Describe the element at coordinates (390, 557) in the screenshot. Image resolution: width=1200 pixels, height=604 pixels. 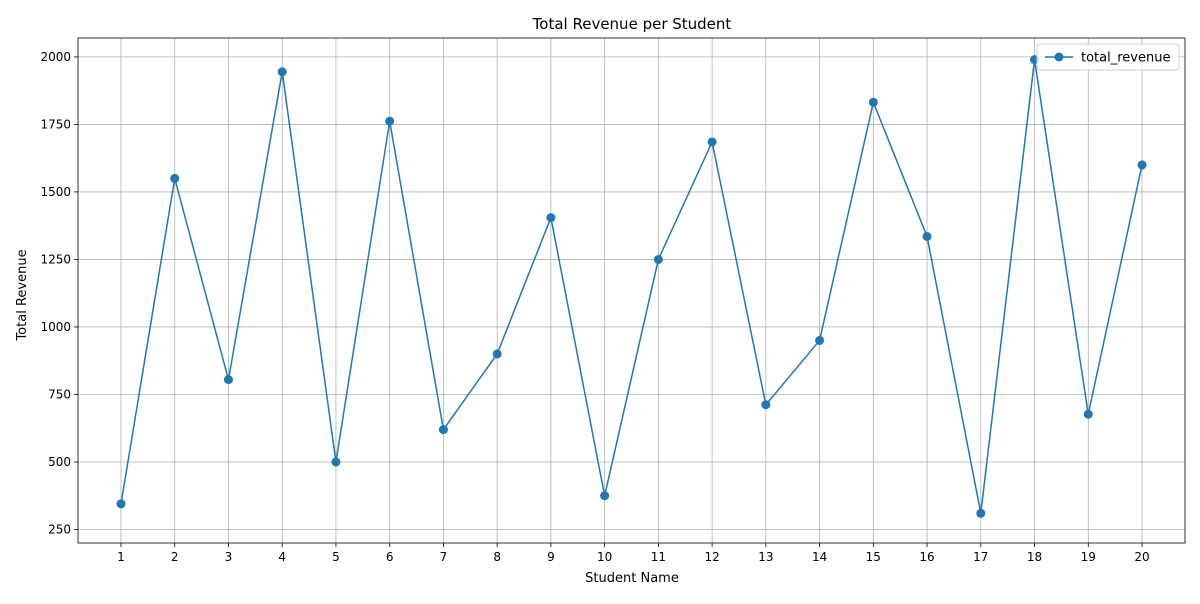
I see `x-tick-label: 6` at that location.